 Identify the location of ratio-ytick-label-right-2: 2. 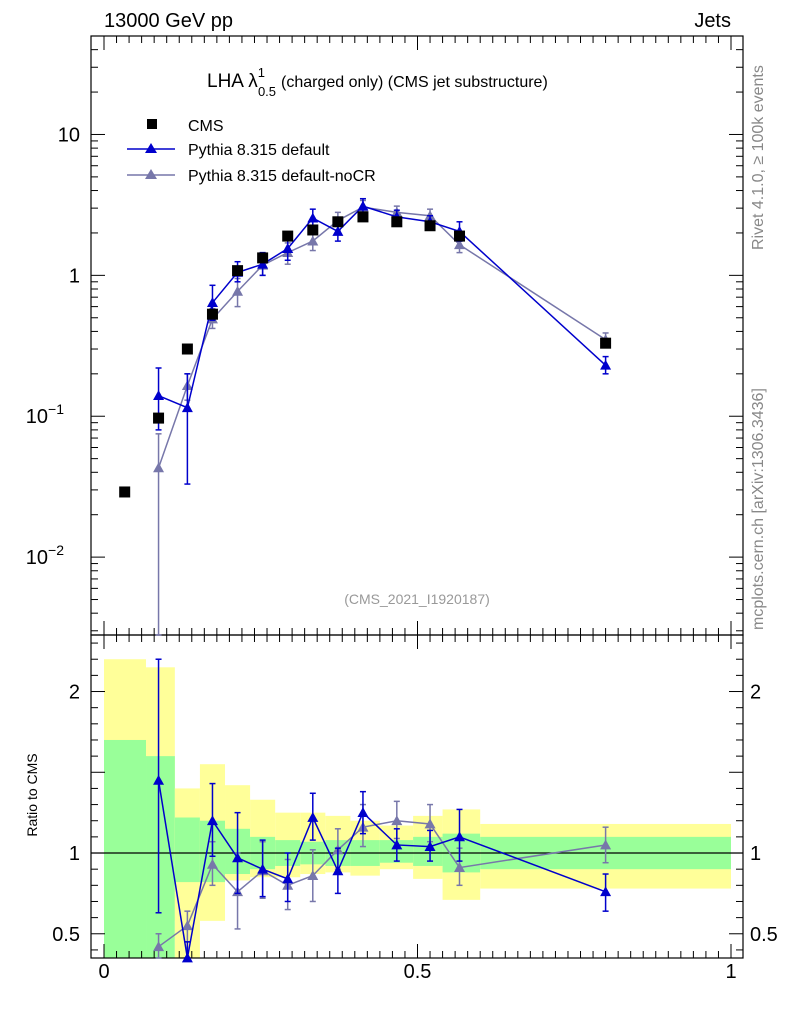
(755, 693).